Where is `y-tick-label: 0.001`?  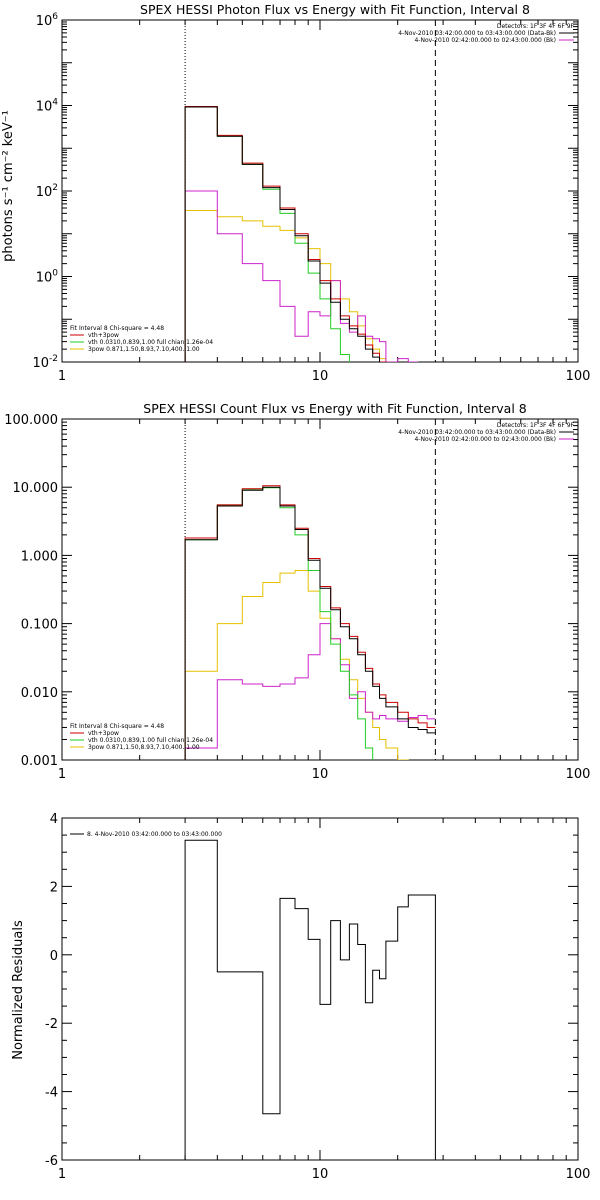
y-tick-label: 0.001 is located at coordinates (39, 761).